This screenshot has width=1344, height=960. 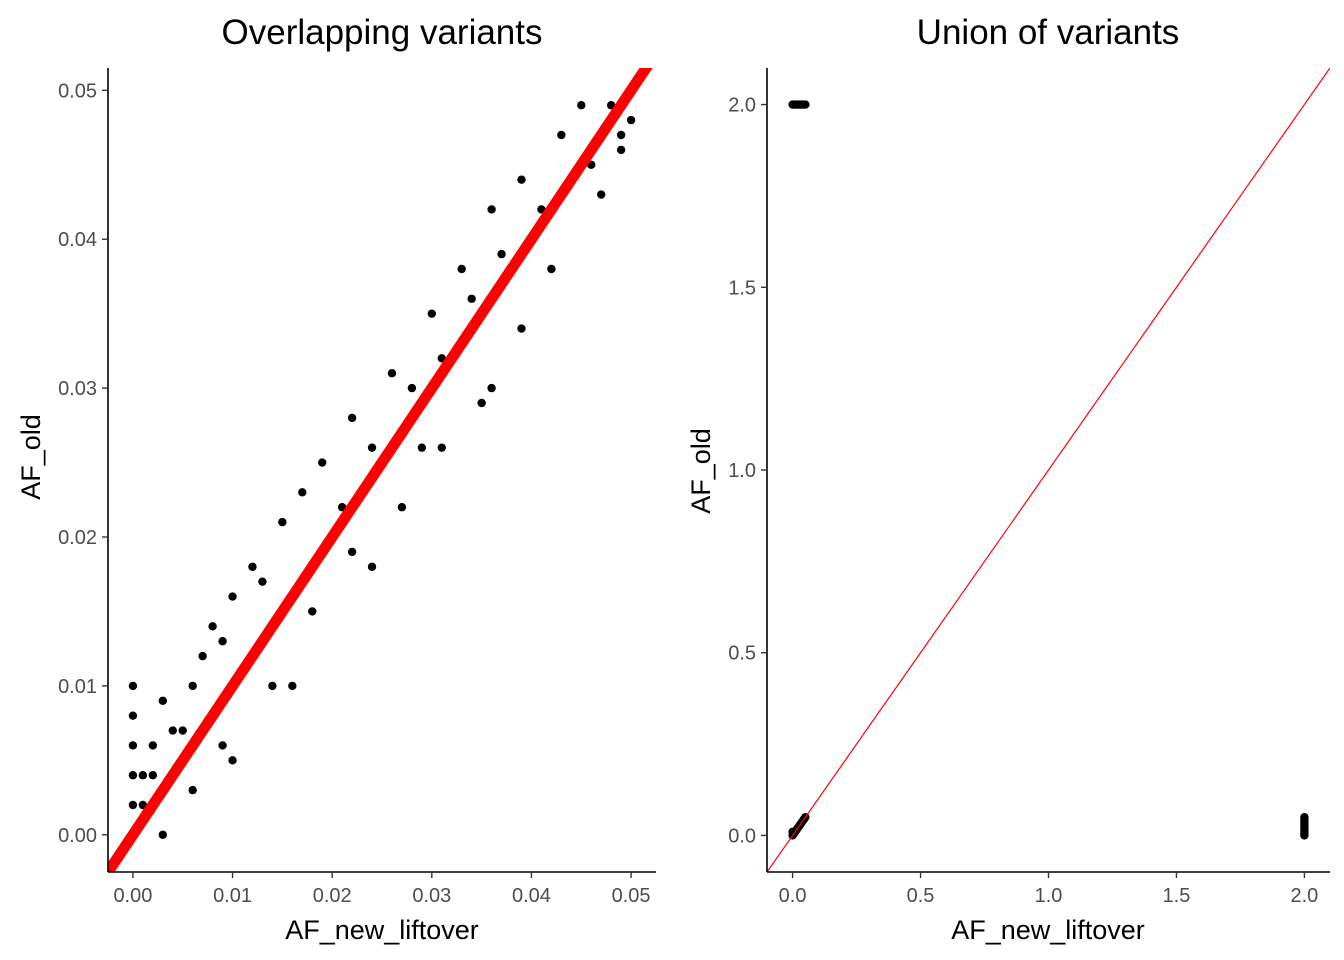 I want to click on x-tick-label: 0.00, so click(x=132, y=896).